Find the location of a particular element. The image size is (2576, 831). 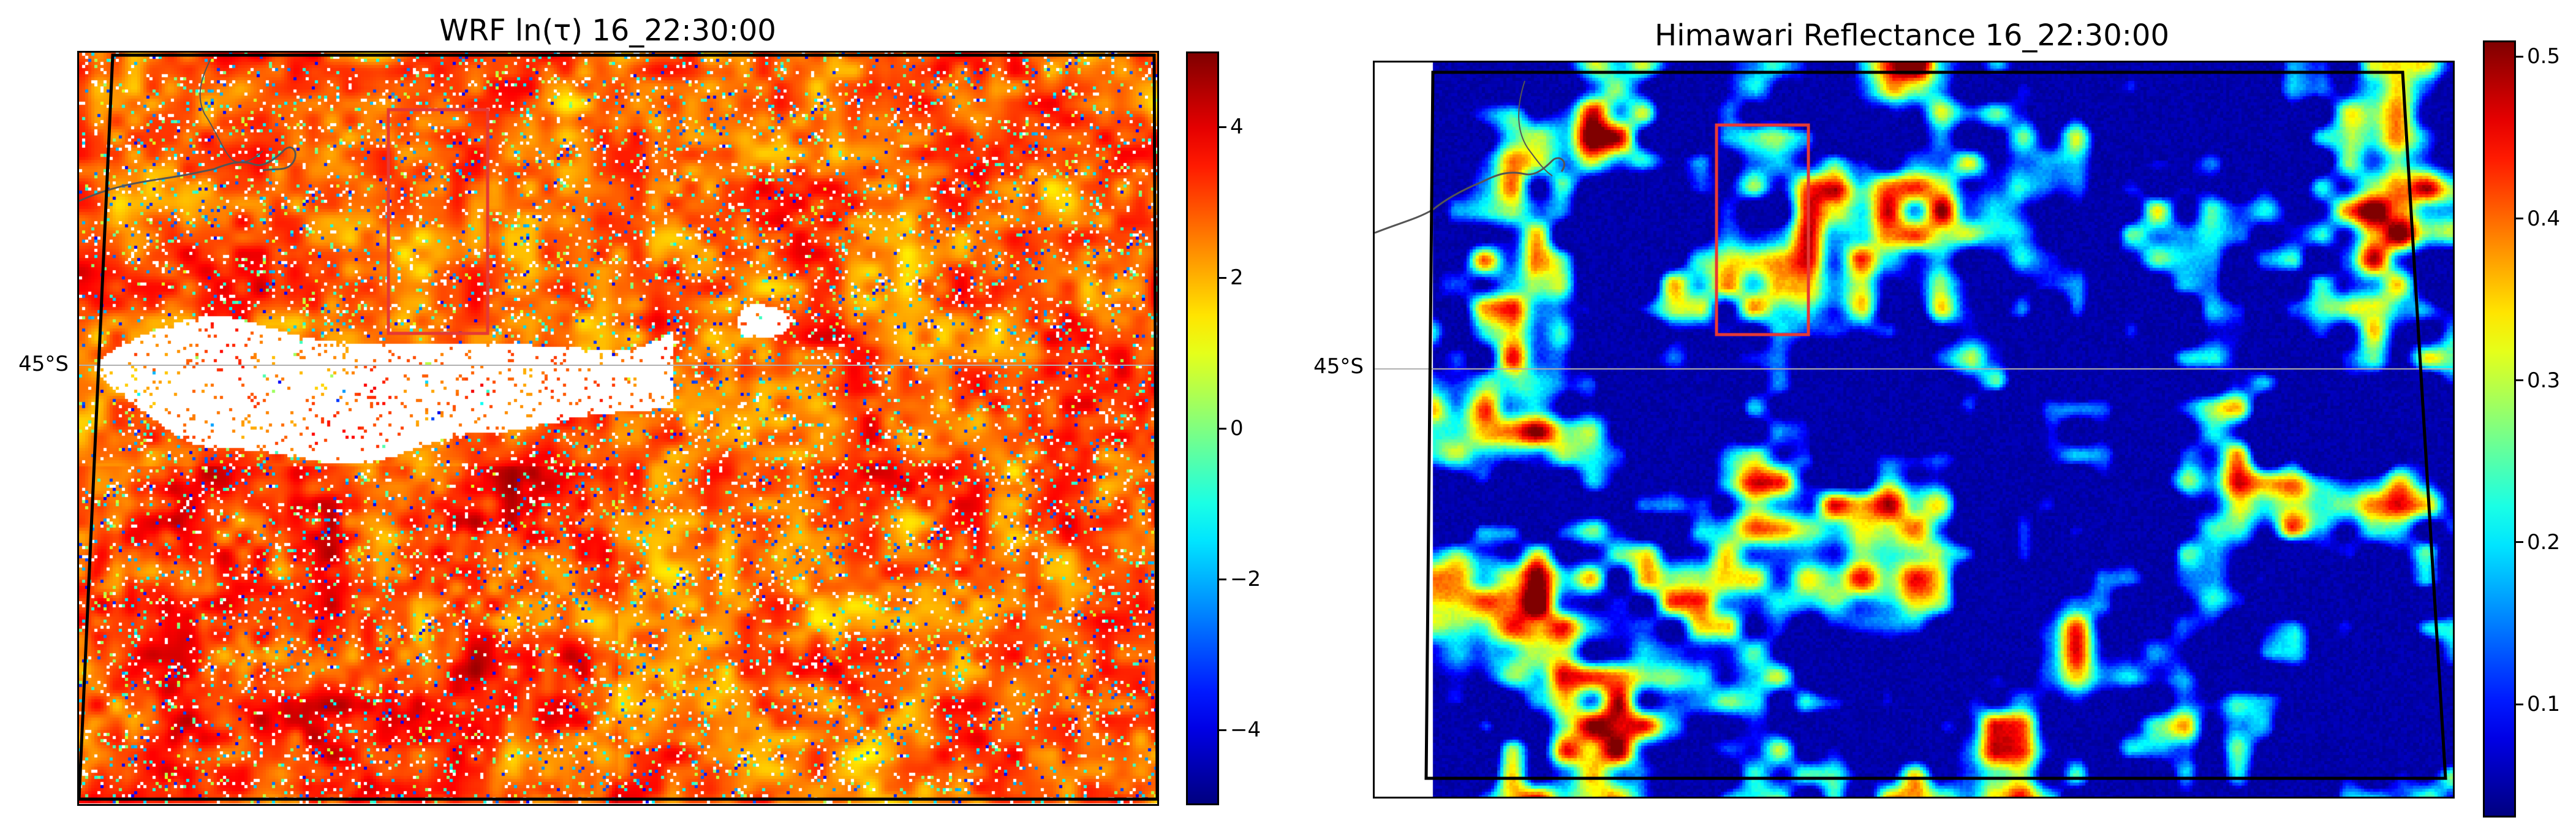

left-highlight-box is located at coordinates (438, 222).